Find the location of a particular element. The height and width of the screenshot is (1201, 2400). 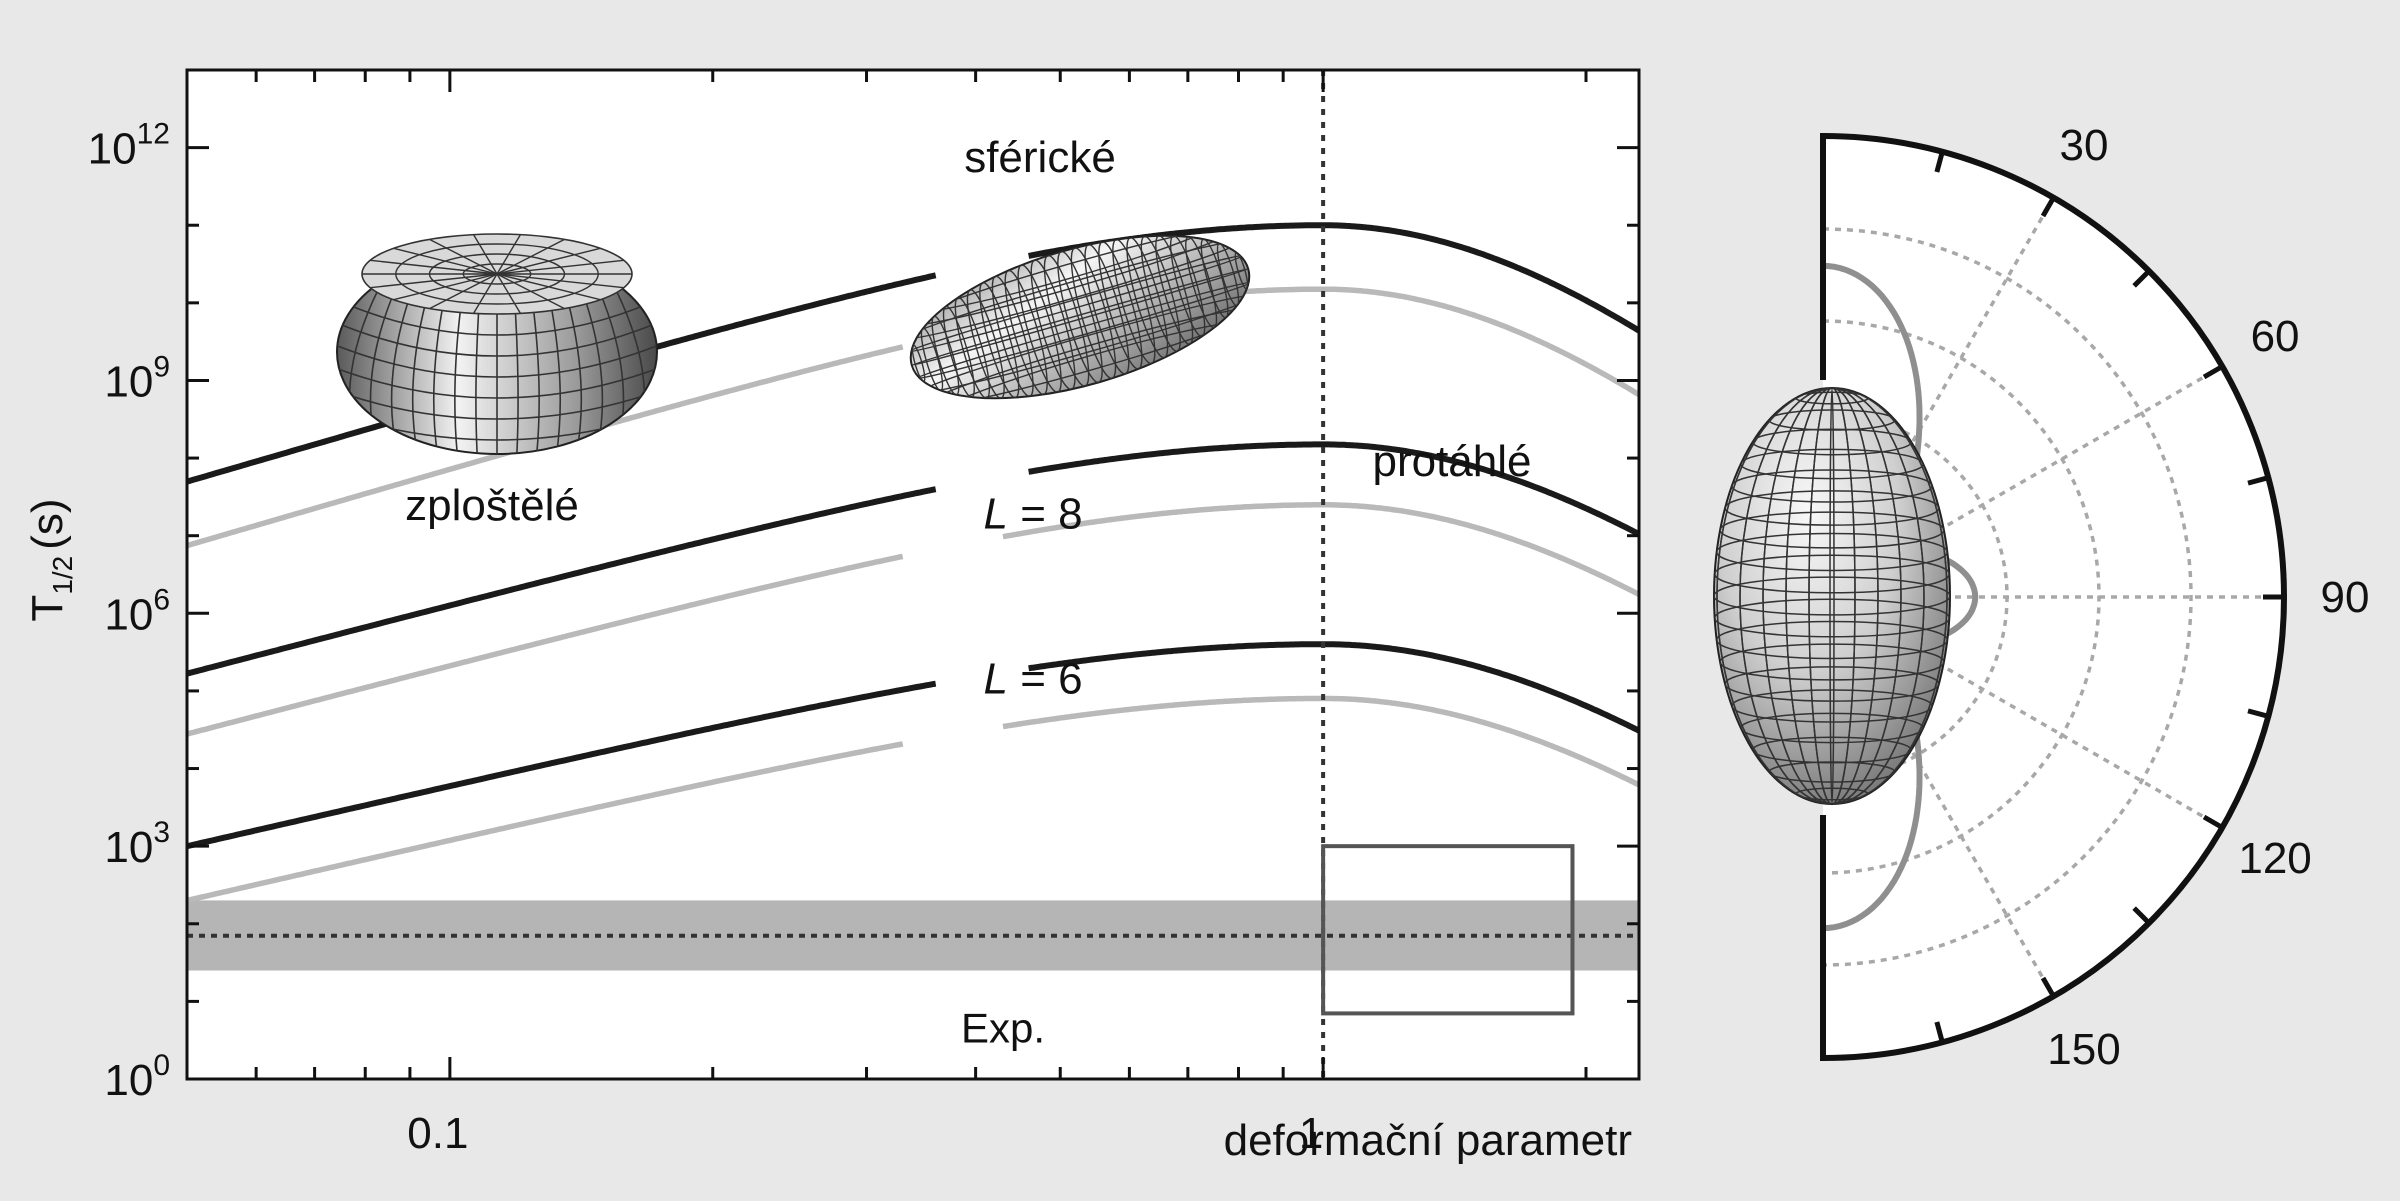

y-tick-label: 10³ is located at coordinates (137, 844).